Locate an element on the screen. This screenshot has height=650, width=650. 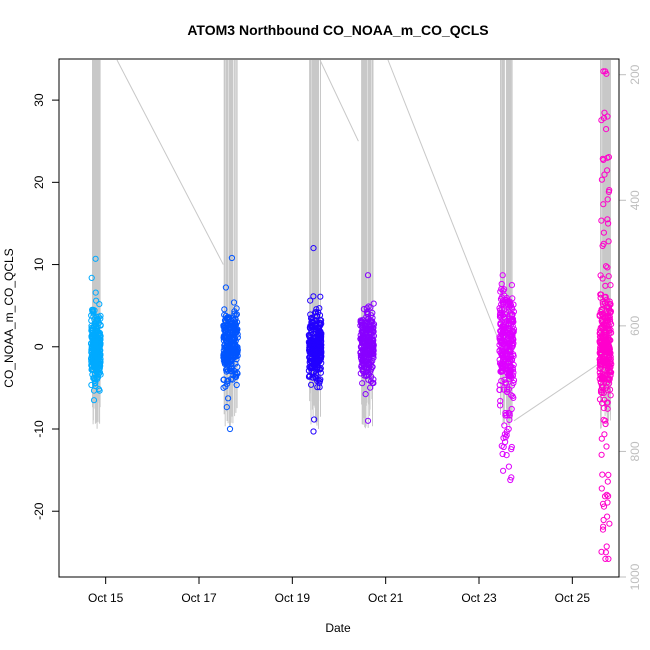
chart-title: ATOM3 Northbound CO_NOAA_m_CO_QCLS is located at coordinates (337, 30).